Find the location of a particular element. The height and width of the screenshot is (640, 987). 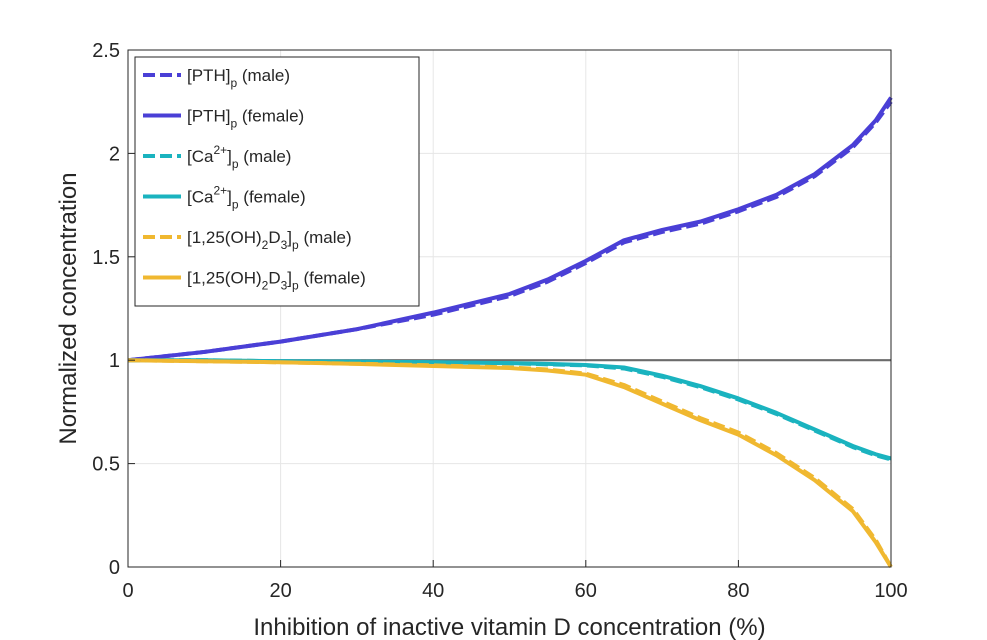

series-line-ca_male is located at coordinates (510, 410).